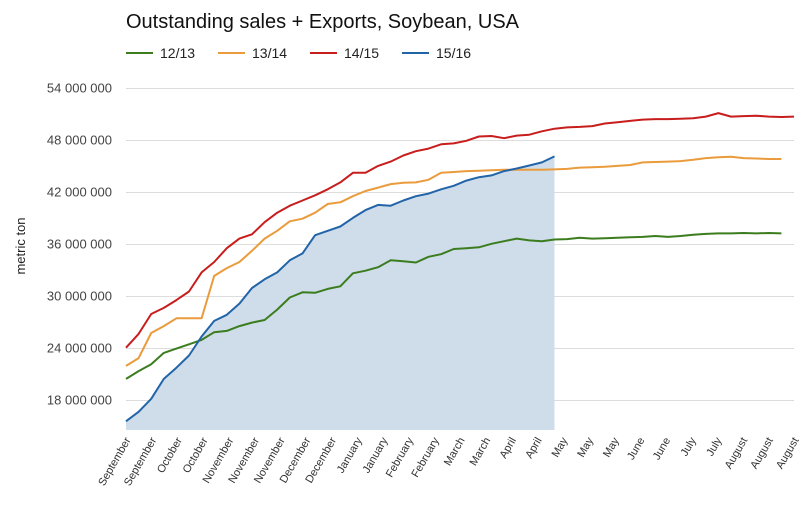 The width and height of the screenshot is (809, 514). Describe the element at coordinates (79, 140) in the screenshot. I see `y-tick-label: 48 000 000` at that location.